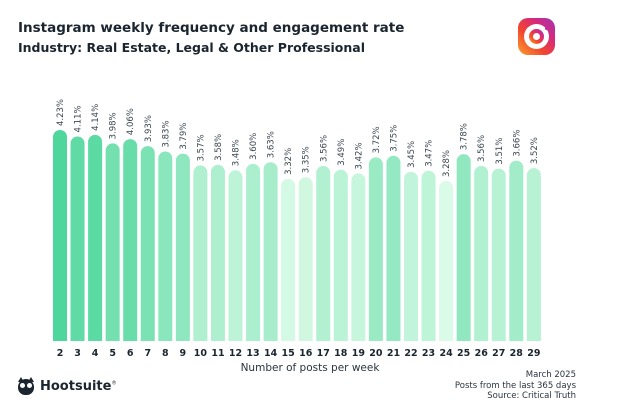 The height and width of the screenshot is (413, 620). I want to click on x-tick-label: 4, so click(95, 353).